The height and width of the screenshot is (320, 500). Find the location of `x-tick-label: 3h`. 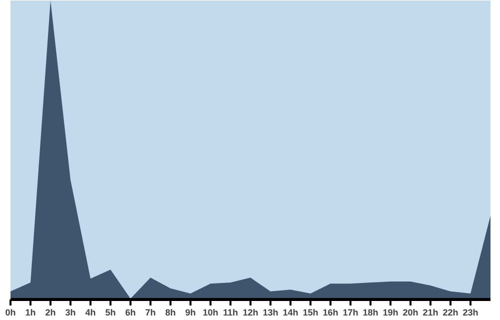

x-tick-label: 3h is located at coordinates (70, 313).